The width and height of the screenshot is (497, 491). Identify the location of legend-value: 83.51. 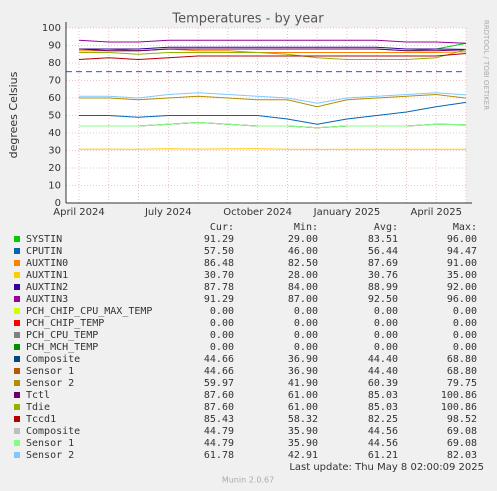
(383, 239).